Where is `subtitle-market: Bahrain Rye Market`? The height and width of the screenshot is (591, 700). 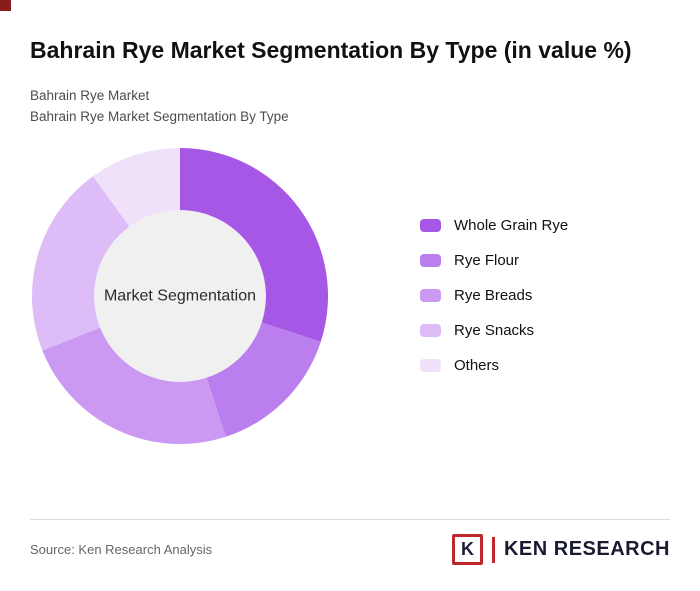 subtitle-market: Bahrain Rye Market is located at coordinates (90, 95).